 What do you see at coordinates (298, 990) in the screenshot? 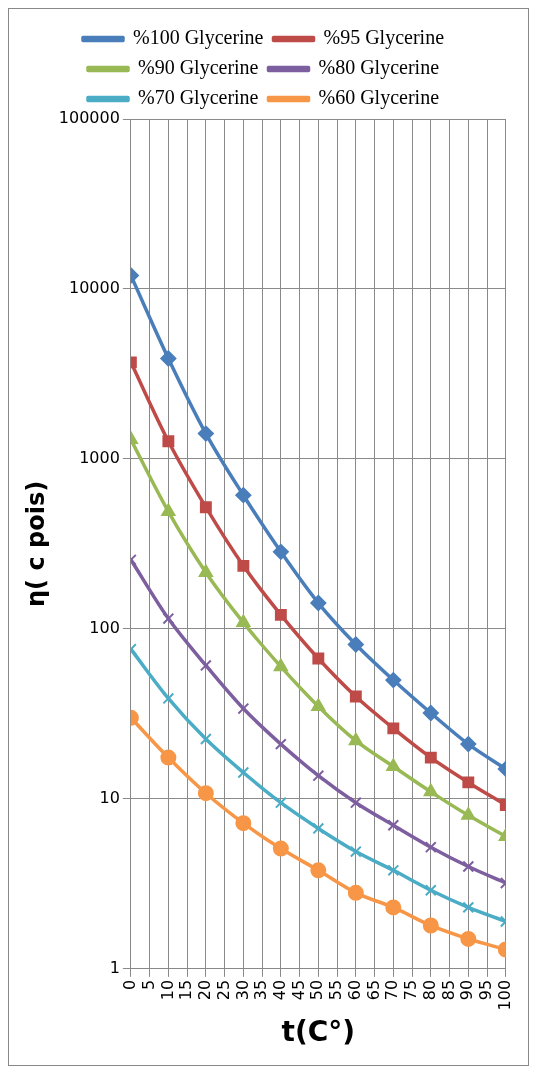
I see `x-tick-label: 45` at bounding box center [298, 990].